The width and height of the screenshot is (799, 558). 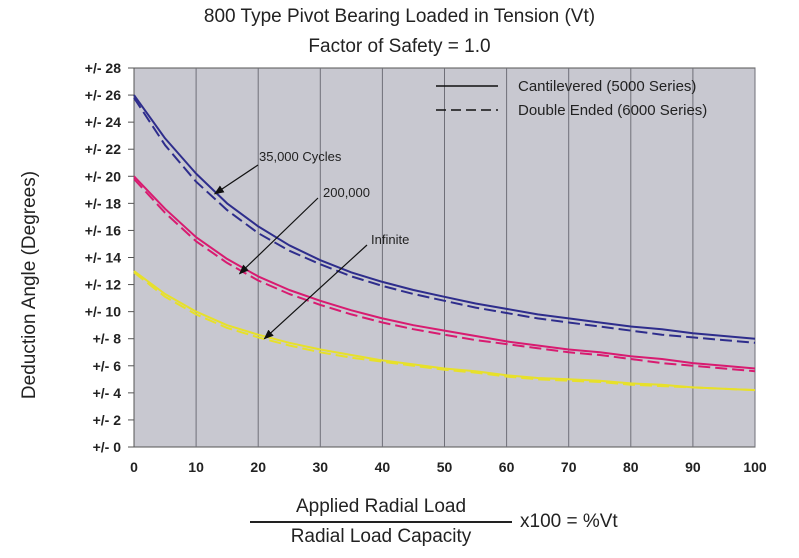 What do you see at coordinates (300, 156) in the screenshot?
I see `annotation-label: 35,000 Cycles` at bounding box center [300, 156].